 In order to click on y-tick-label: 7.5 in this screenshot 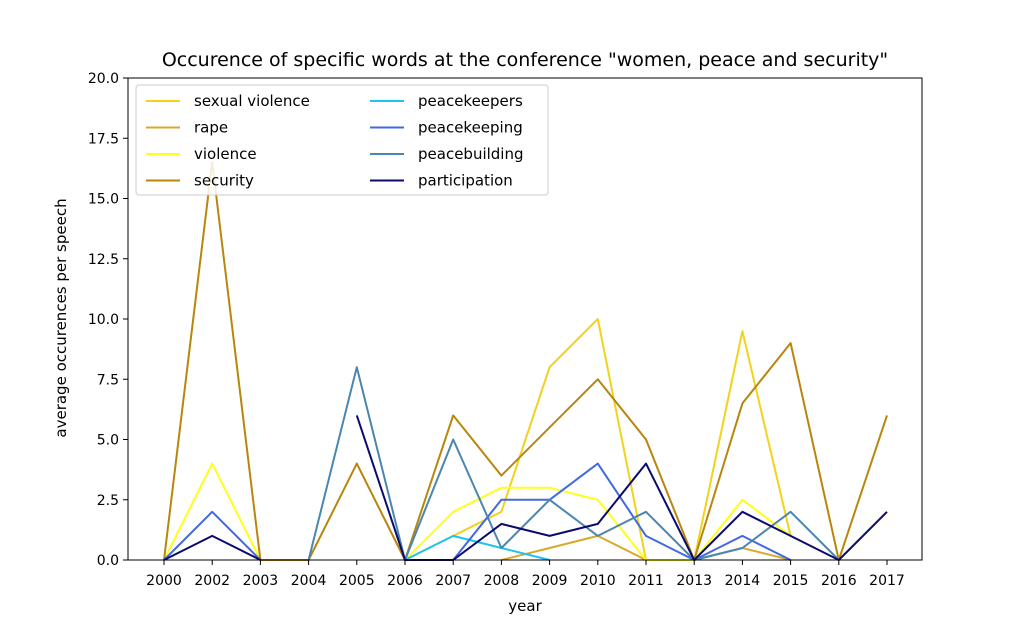, I will do `click(108, 380)`.